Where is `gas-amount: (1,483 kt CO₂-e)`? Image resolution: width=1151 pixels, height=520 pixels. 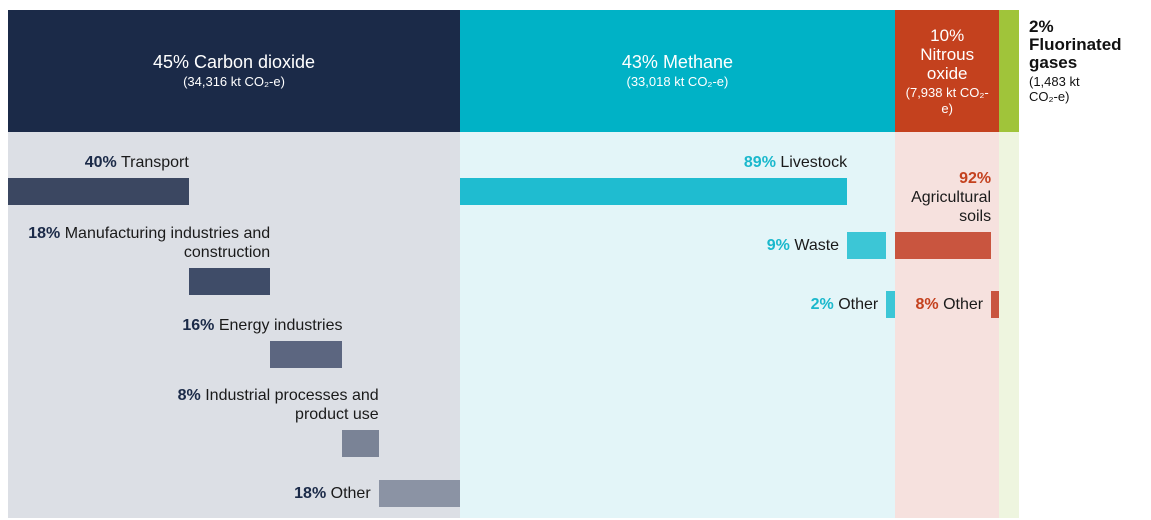
gas-amount: (1,483 kt CO₂-e) is located at coordinates (1054, 89).